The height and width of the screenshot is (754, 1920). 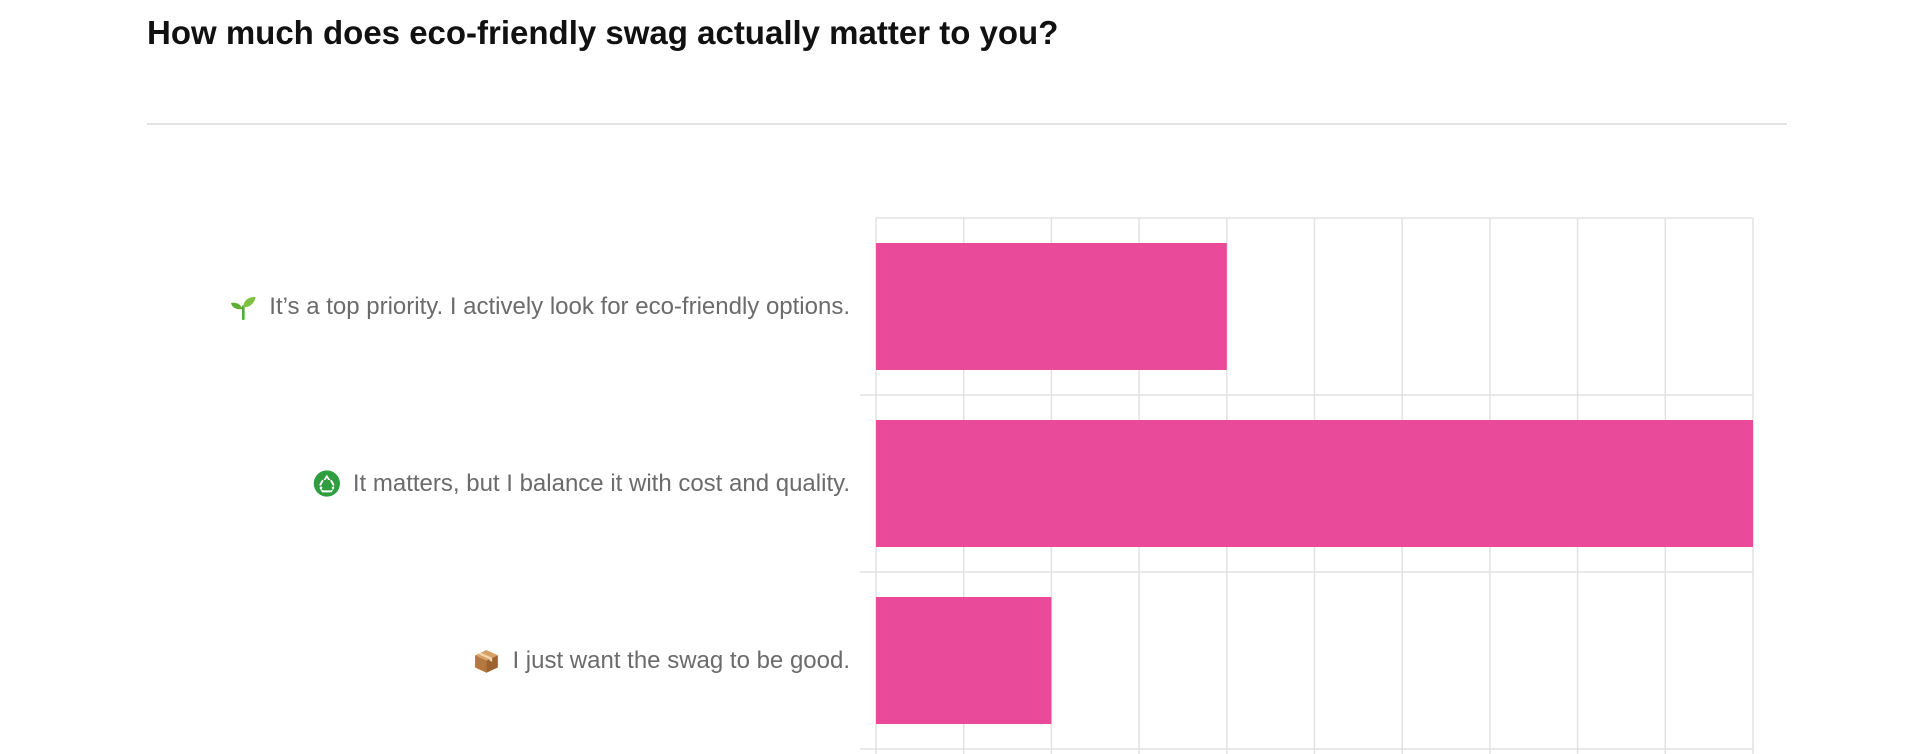 What do you see at coordinates (486, 661) in the screenshot?
I see `package-icon` at bounding box center [486, 661].